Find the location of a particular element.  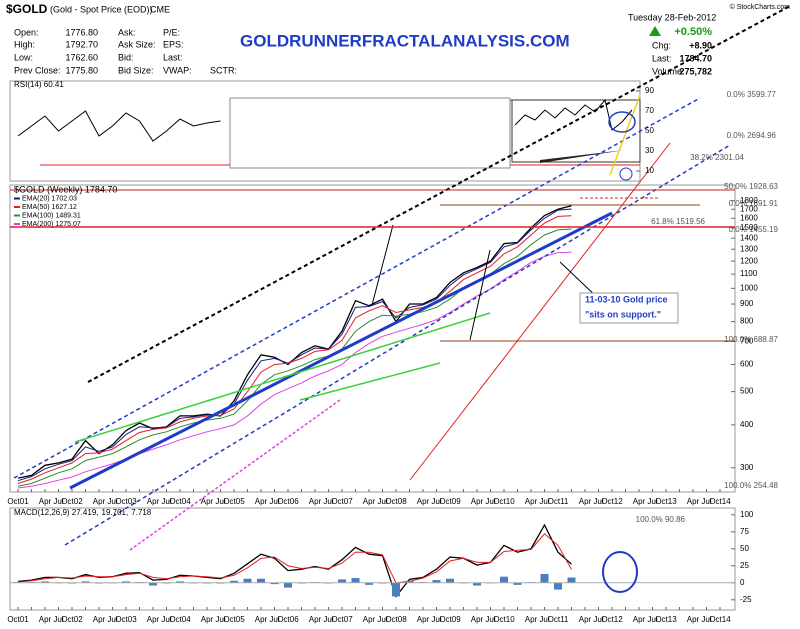

inset-line is located at coordinates (573, 114).